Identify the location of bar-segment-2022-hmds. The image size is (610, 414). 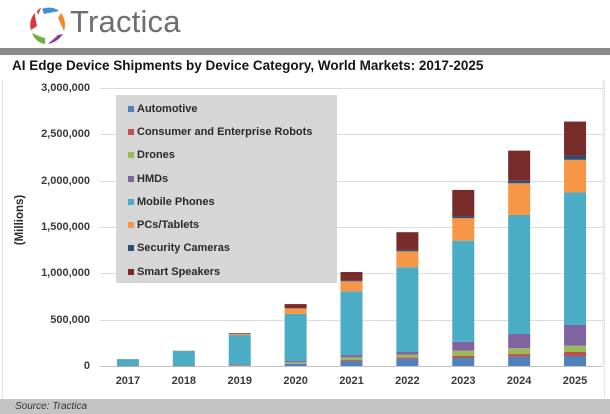
(407, 353).